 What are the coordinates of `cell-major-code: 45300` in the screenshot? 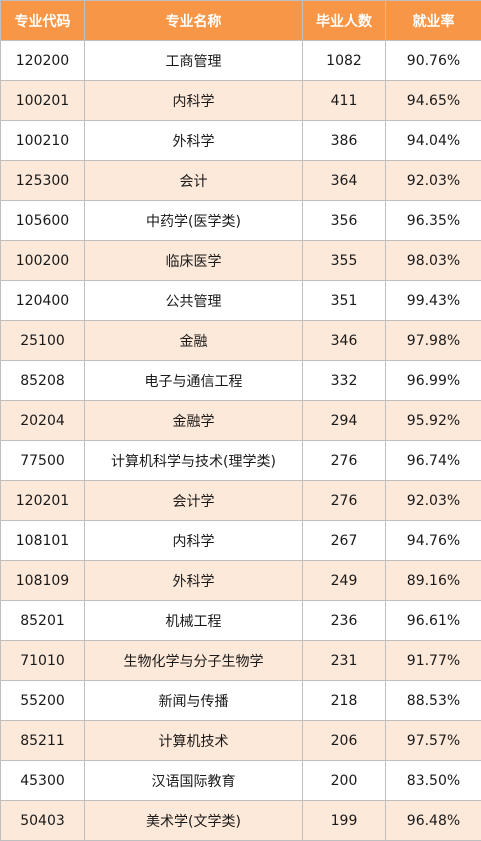 It's located at (42, 780).